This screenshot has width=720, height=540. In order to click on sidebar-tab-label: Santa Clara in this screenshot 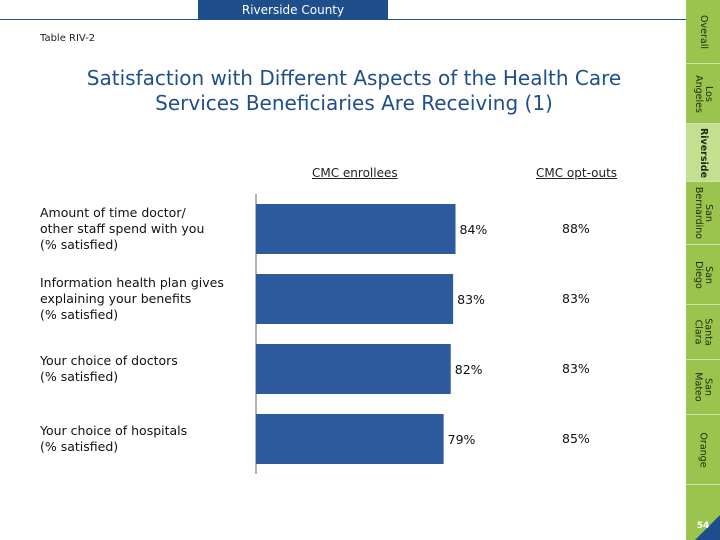, I will do `click(703, 332)`.